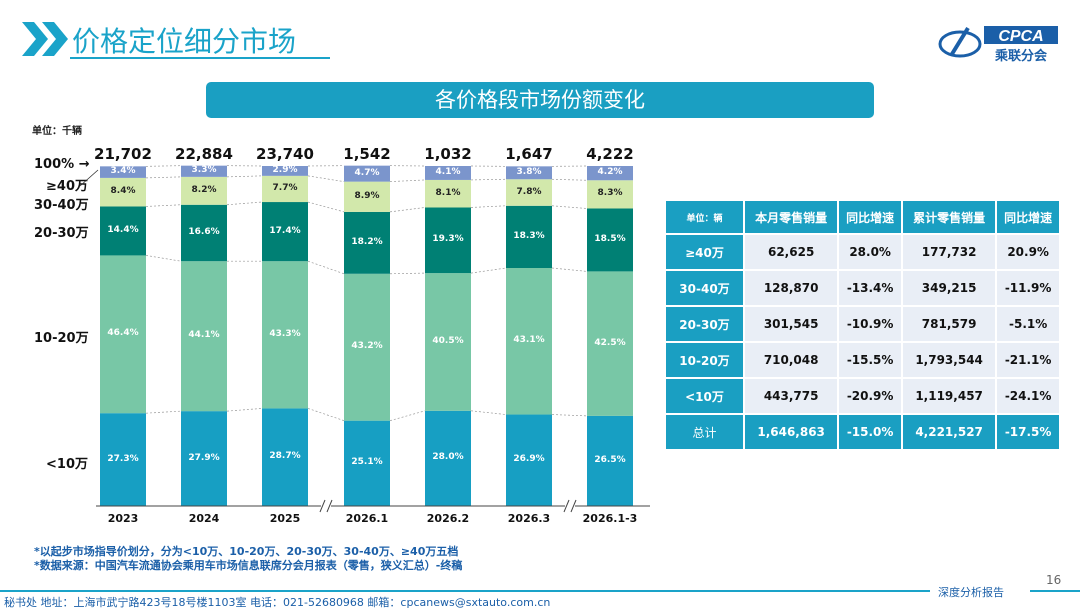 The image size is (1080, 610). What do you see at coordinates (971, 592) in the screenshot?
I see `report-label: 深度分析报告` at bounding box center [971, 592].